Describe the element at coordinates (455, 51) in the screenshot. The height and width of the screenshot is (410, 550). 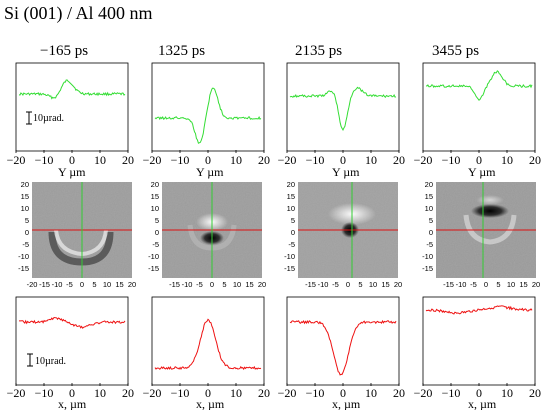
I see `panel-time-label: 3455 ps` at that location.